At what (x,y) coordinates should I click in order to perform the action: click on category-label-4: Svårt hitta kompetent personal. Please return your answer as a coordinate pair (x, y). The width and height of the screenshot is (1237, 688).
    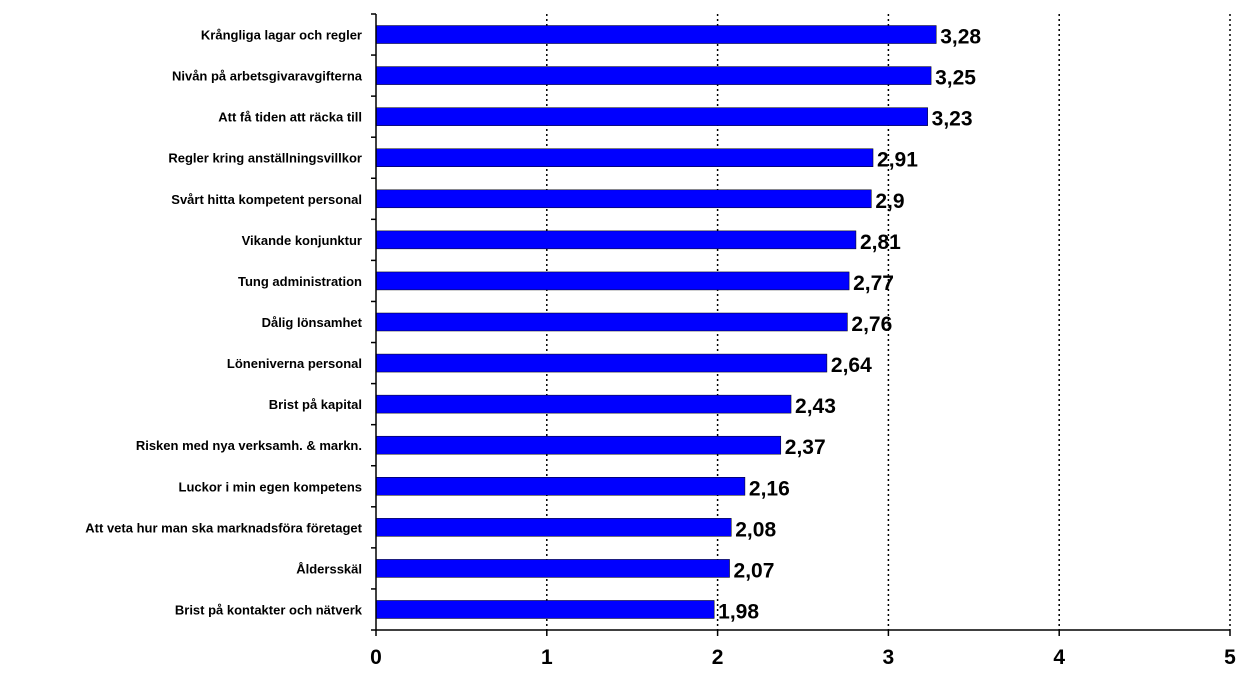
    Looking at the image, I should click on (266, 199).